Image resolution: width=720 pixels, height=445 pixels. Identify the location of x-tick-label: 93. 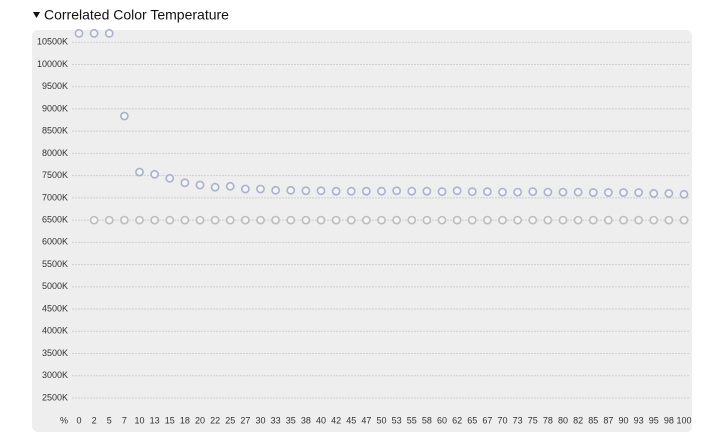
(639, 420).